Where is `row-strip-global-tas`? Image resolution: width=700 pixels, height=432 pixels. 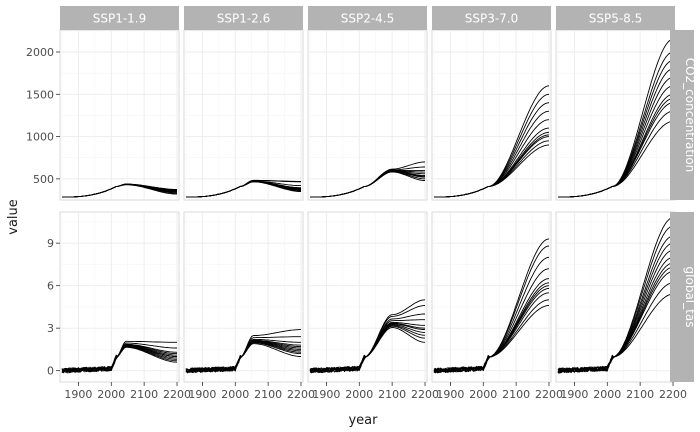
row-strip-global-tas is located at coordinates (682, 297).